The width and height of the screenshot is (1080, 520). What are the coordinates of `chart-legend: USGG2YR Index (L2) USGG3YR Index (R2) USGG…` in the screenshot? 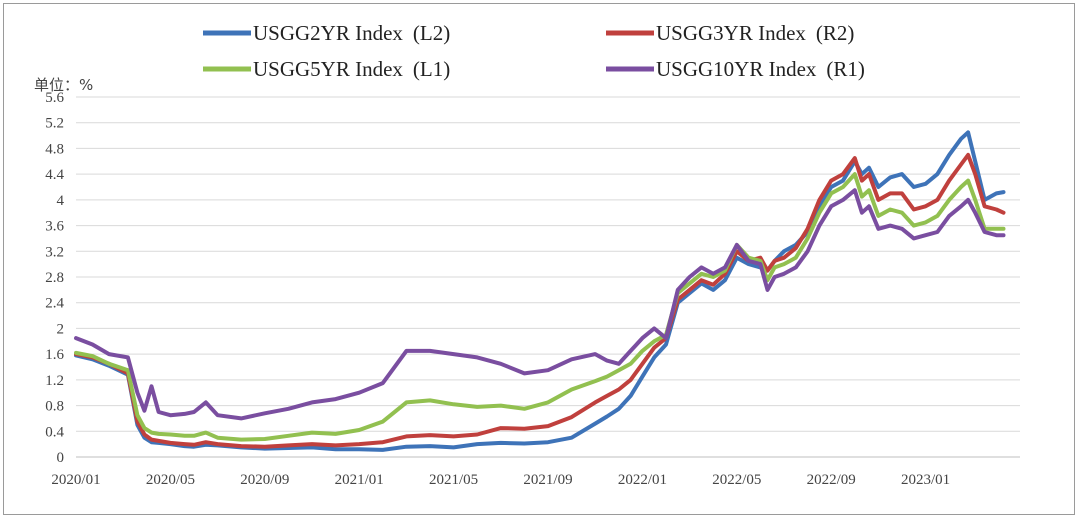 It's located at (534, 51).